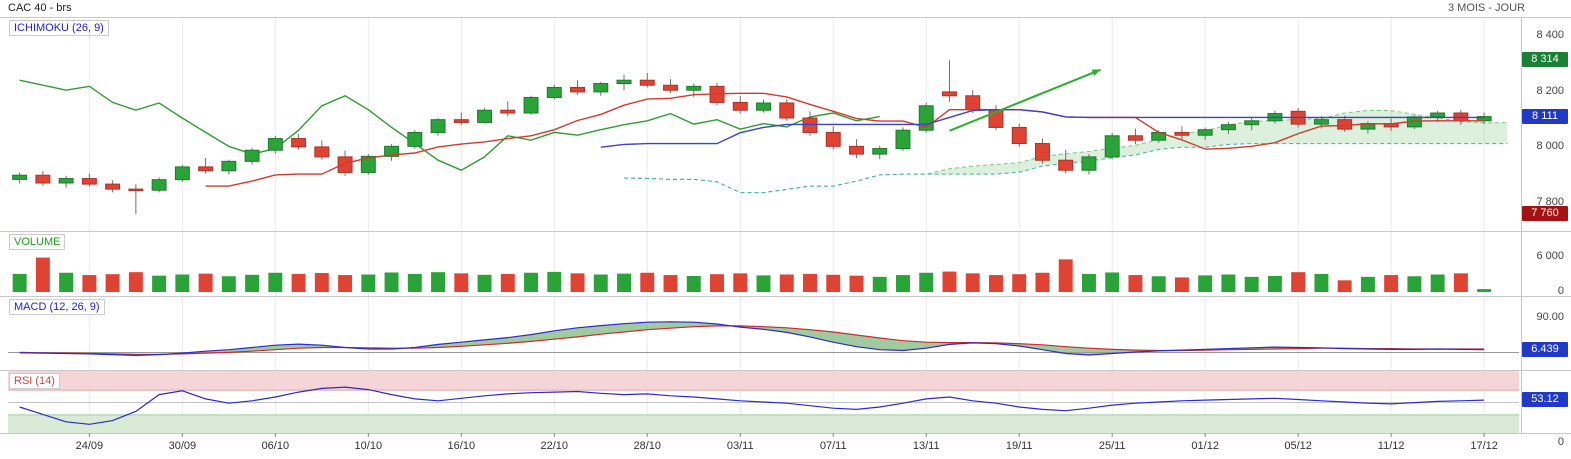 The width and height of the screenshot is (1571, 459). I want to click on price-badge-last-price: 8 111, so click(1545, 116).